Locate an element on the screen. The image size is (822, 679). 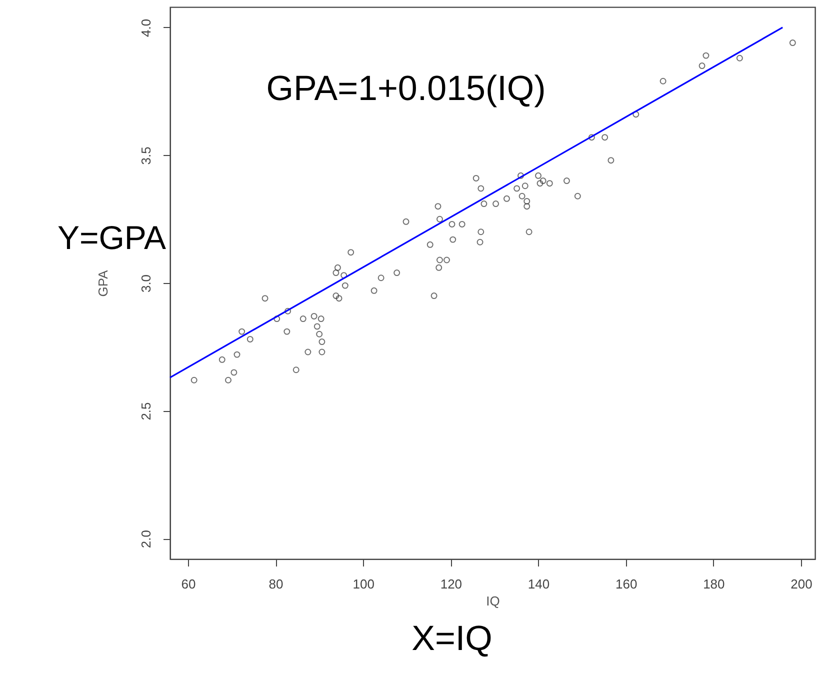
annotation: GPA=1+0.015(IQ) is located at coordinates (406, 88).